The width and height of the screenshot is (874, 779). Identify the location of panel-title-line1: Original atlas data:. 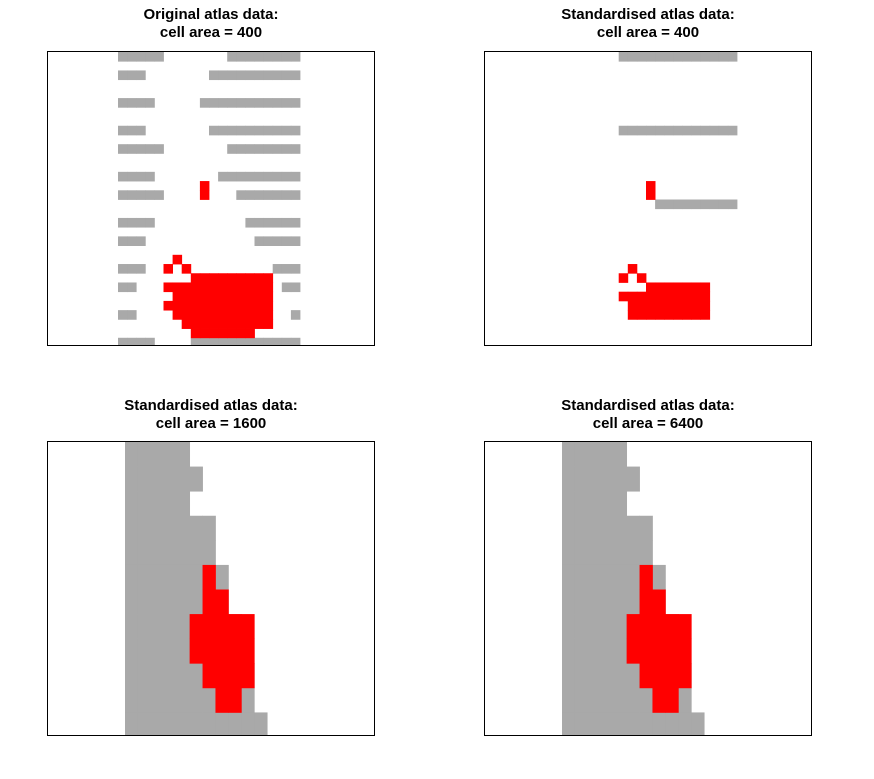
(211, 14).